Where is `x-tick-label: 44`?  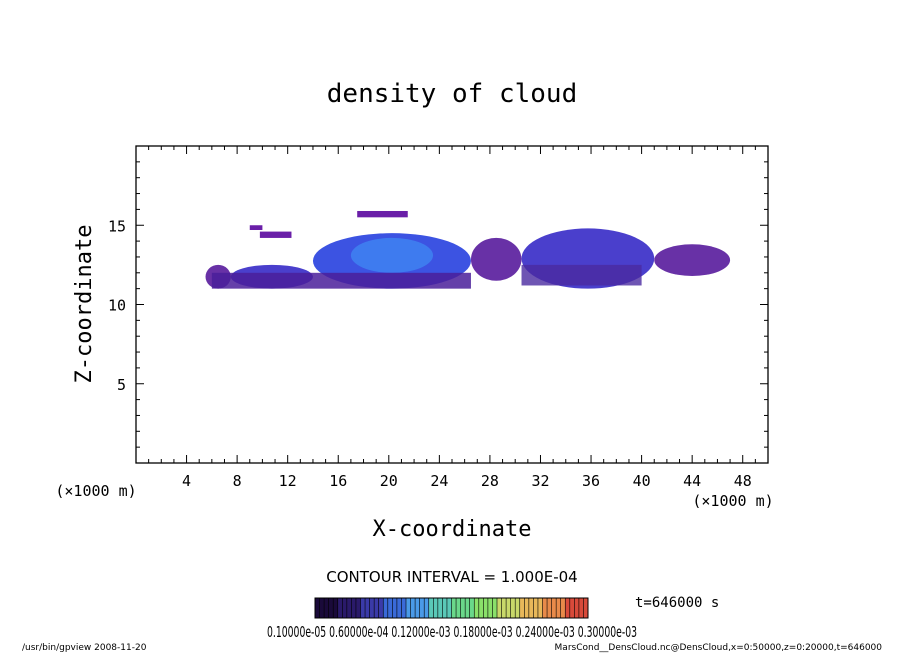
x-tick-label: 44 is located at coordinates (692, 481).